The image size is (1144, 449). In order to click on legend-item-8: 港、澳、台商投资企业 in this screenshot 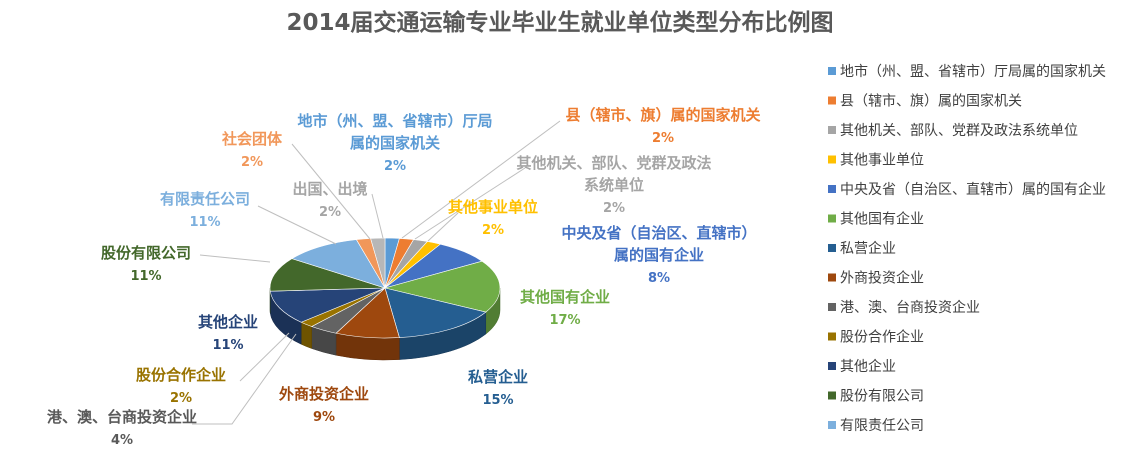, I will do `click(904, 307)`.